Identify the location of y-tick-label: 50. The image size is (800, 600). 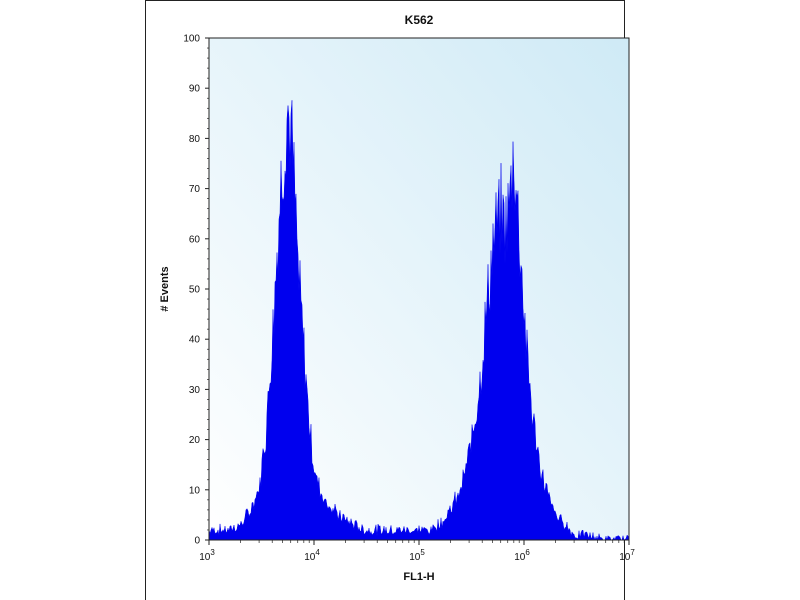
(195, 290).